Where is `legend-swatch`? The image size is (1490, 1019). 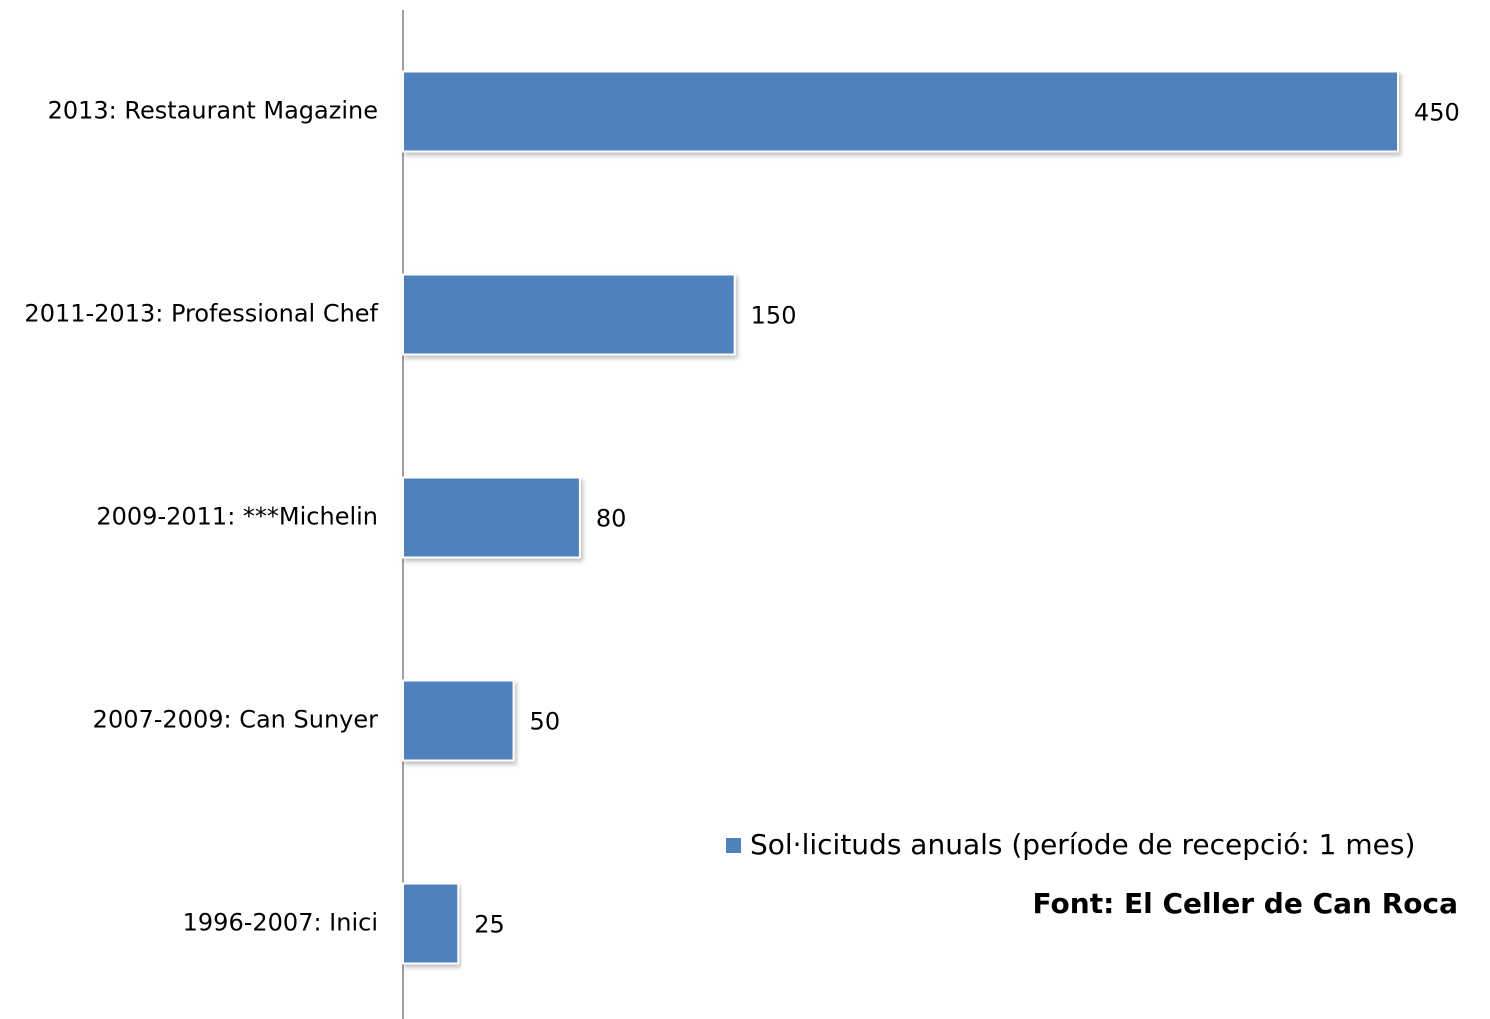
legend-swatch is located at coordinates (733, 845).